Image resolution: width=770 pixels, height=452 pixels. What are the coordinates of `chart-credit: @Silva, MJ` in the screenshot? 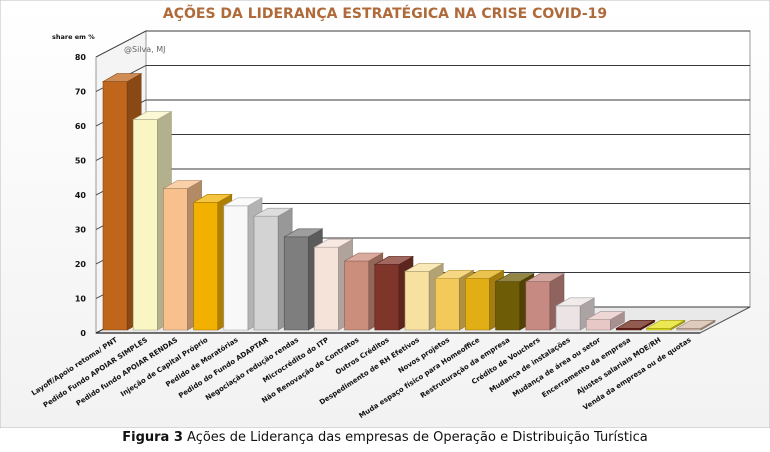 It's located at (145, 49).